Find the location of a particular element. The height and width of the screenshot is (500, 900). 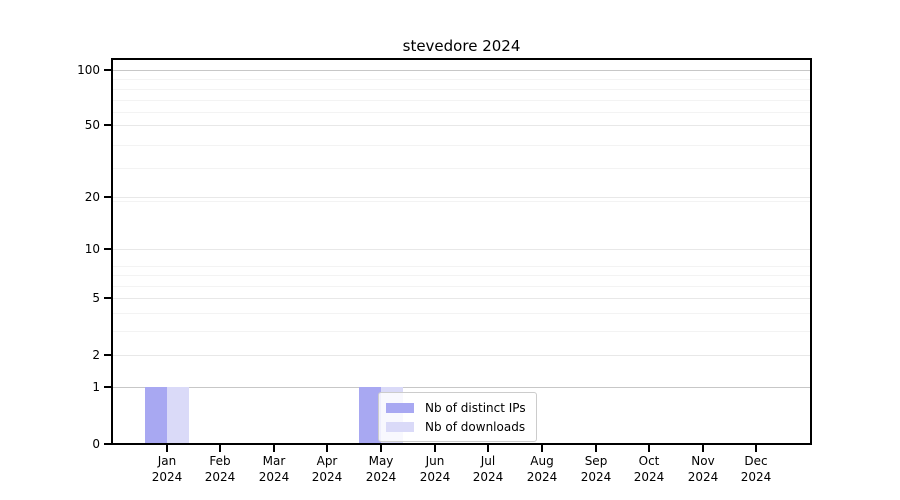

x-tick-label: Jul 2024 is located at coordinates (488, 469).